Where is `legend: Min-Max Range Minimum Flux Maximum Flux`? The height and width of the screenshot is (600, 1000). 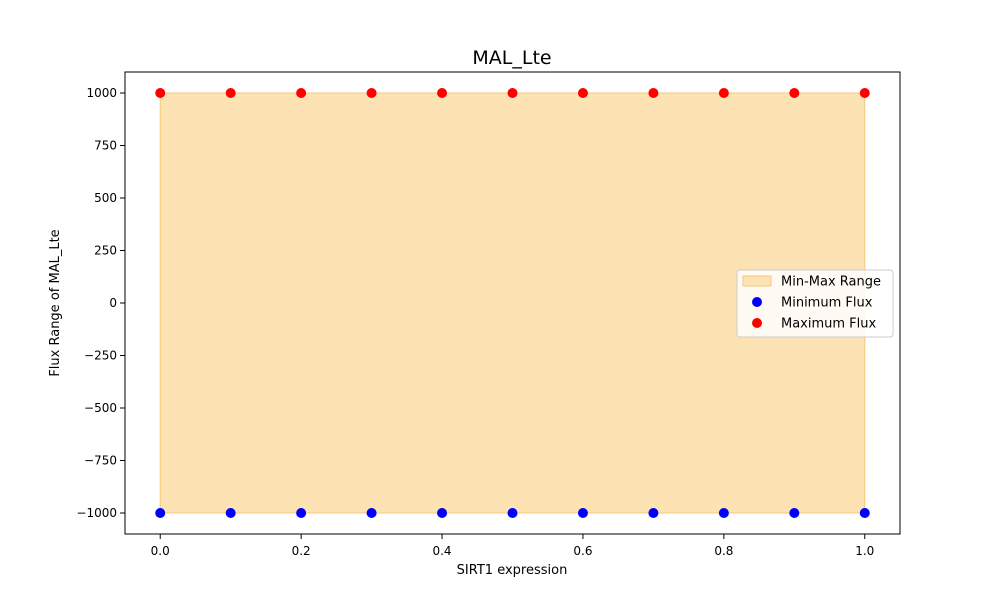 legend: Min-Max Range Minimum Flux Maximum Flux is located at coordinates (815, 303).